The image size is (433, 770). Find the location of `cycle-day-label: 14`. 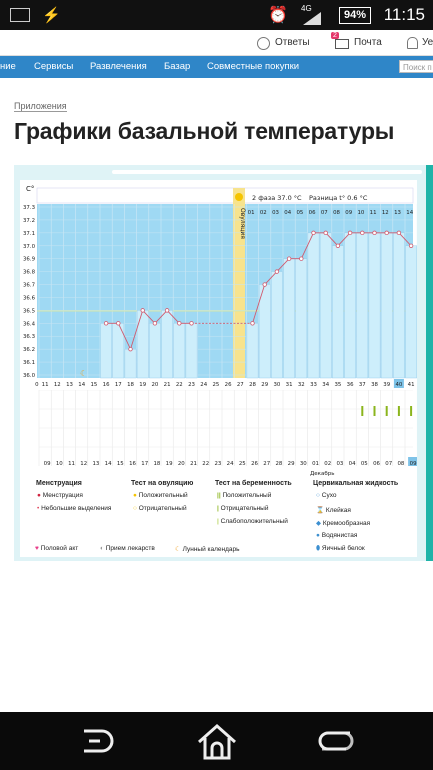

cycle-day-label: 14 is located at coordinates (409, 213).